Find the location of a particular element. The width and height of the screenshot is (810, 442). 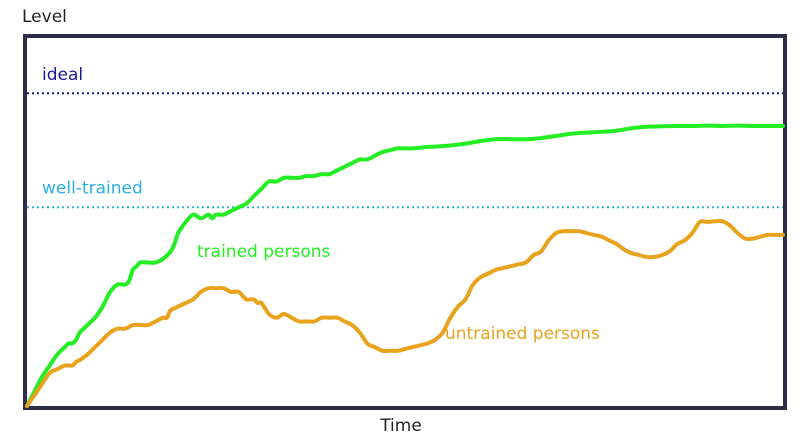

series-labels: trained persons untrained persons is located at coordinates (398, 293).